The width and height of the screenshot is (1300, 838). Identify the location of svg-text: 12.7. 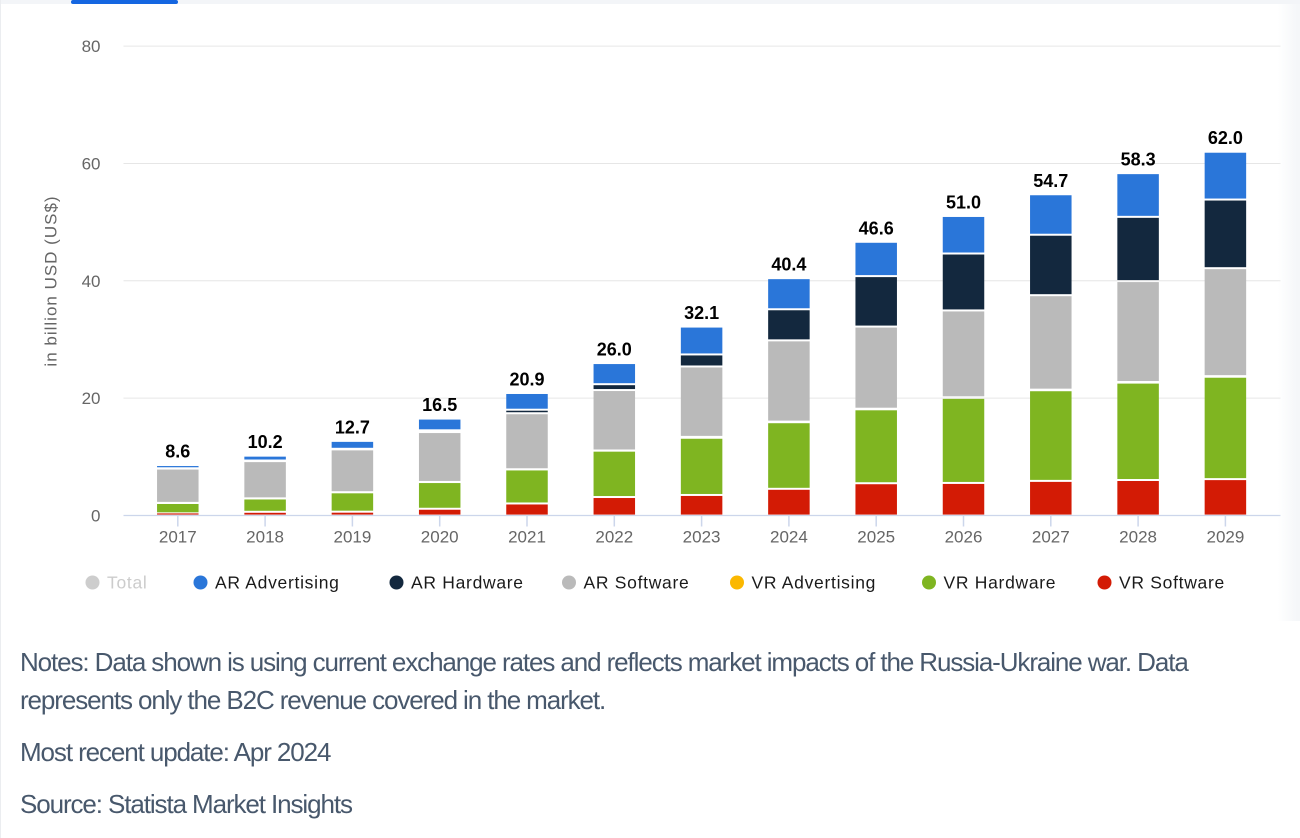
(352, 427).